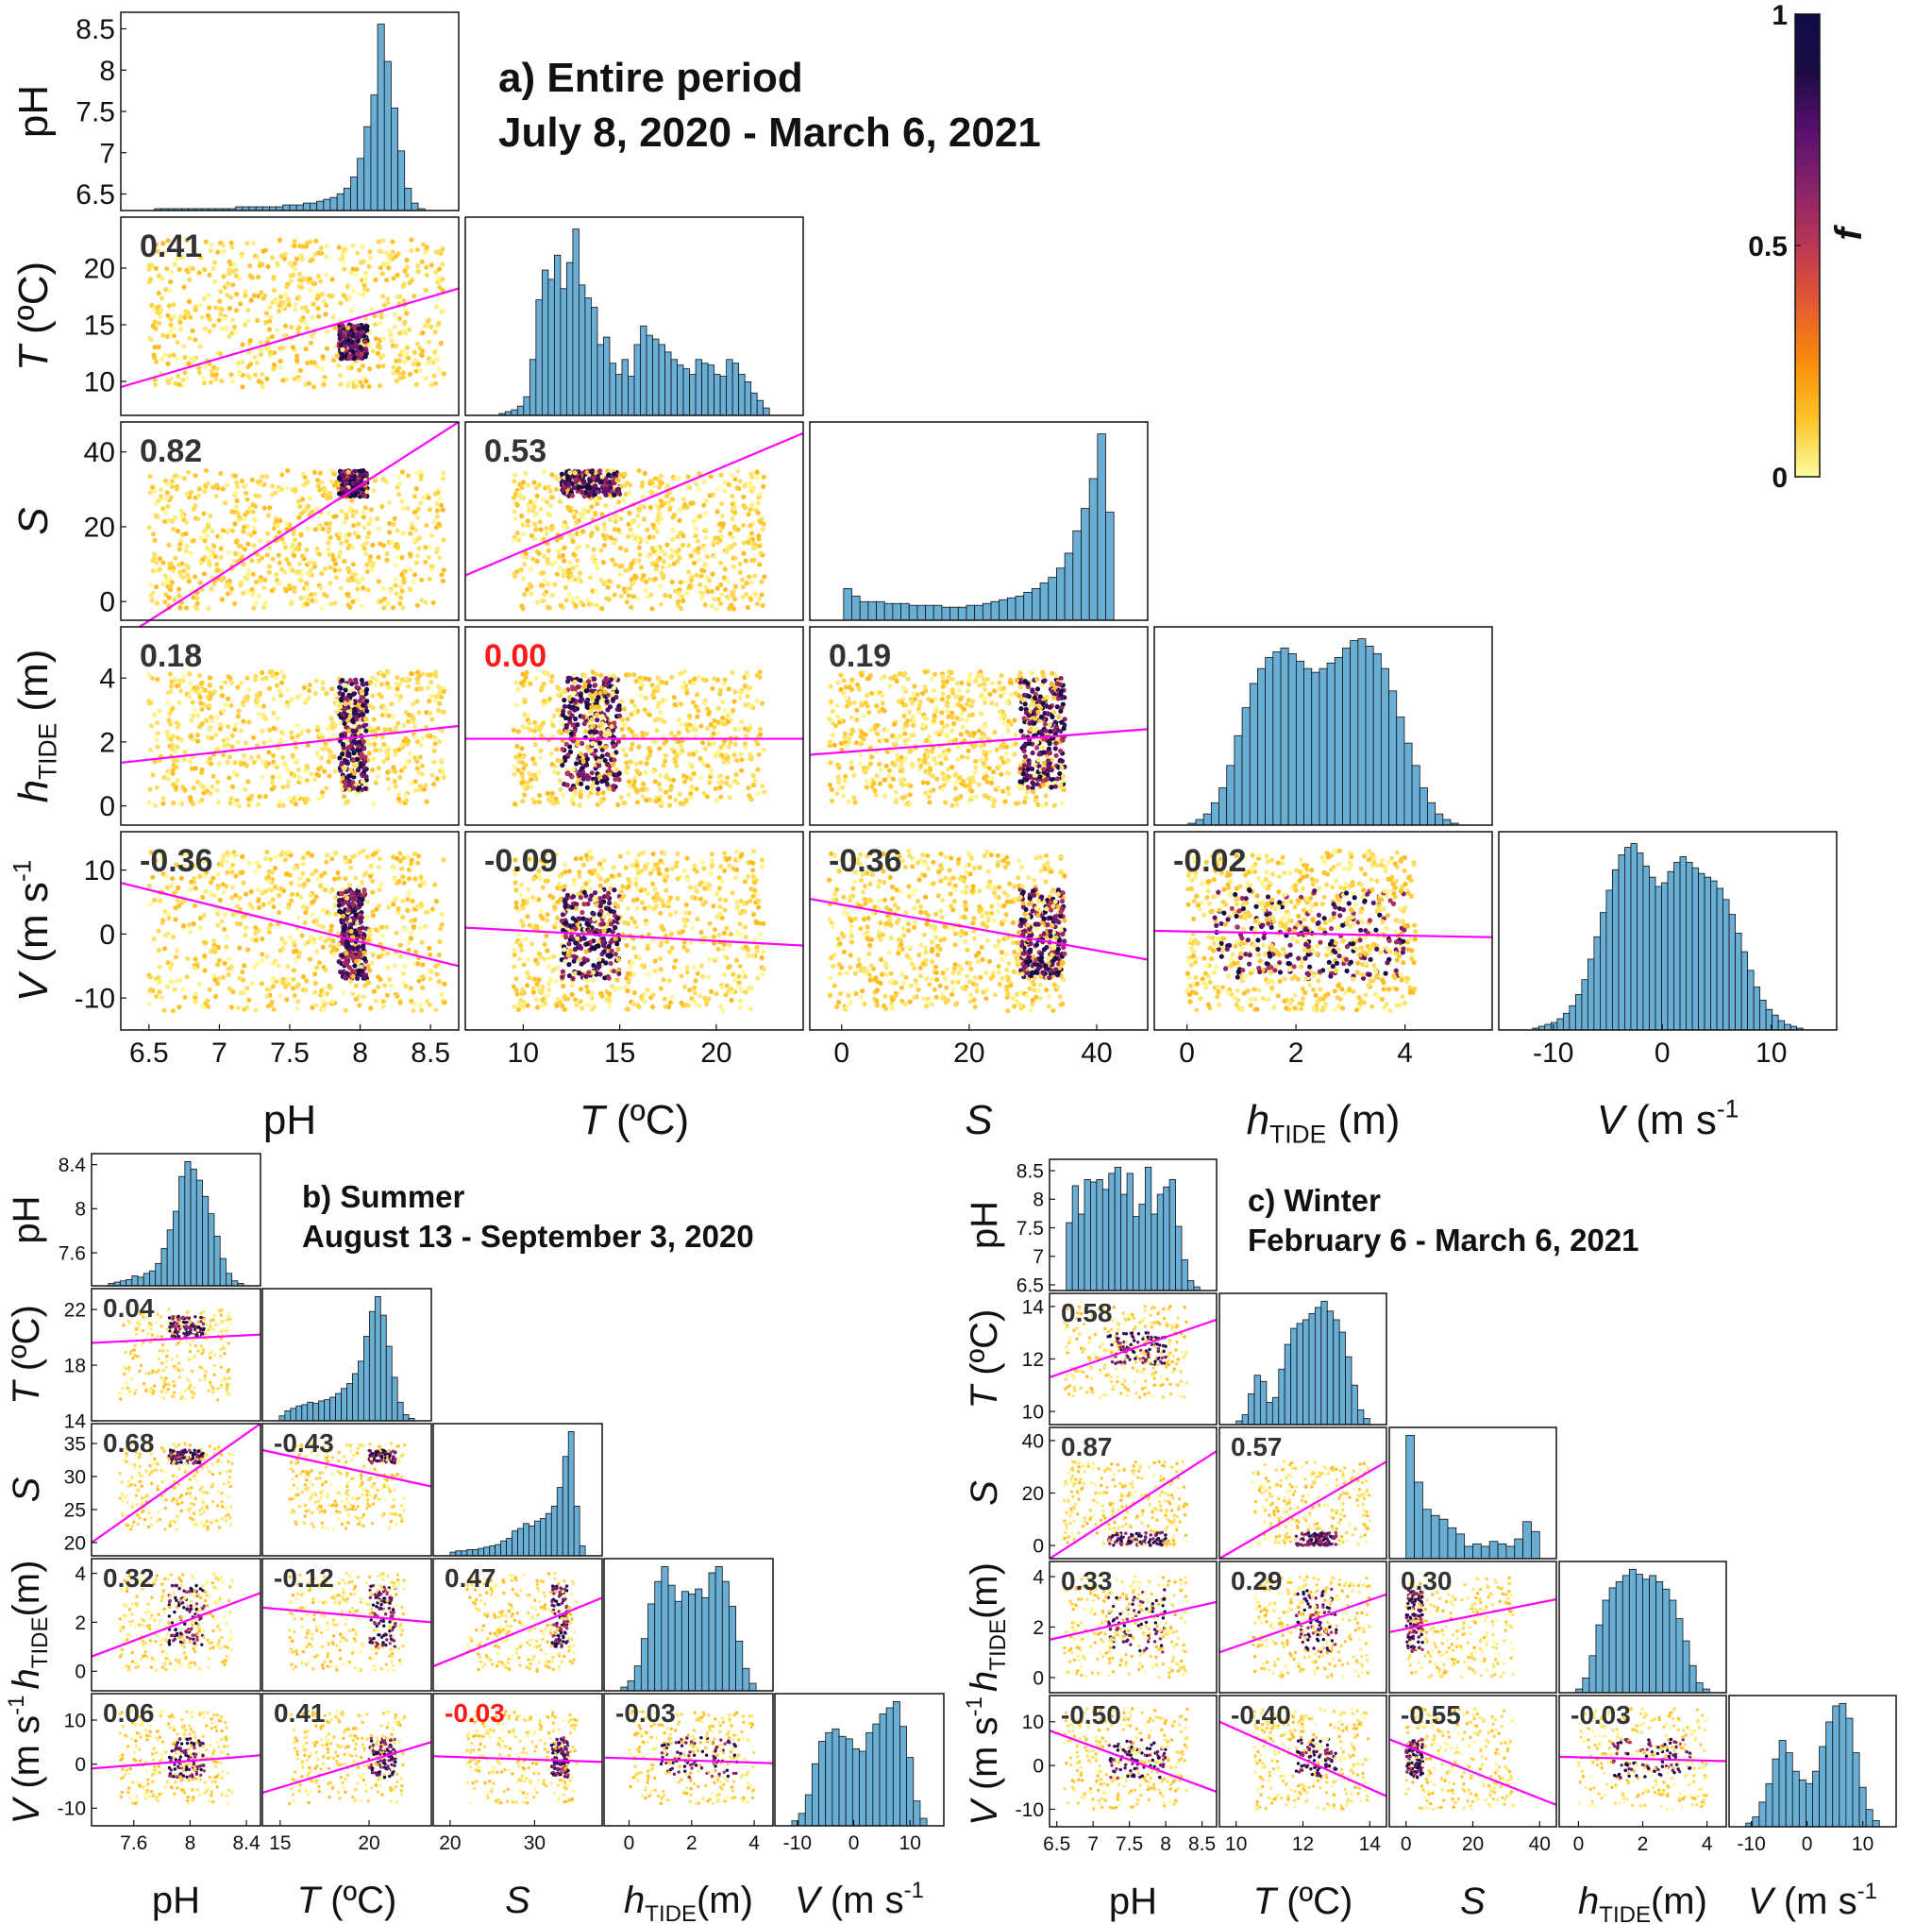  Describe the element at coordinates (634, 316) in the screenshot. I see `cell-frame` at that location.